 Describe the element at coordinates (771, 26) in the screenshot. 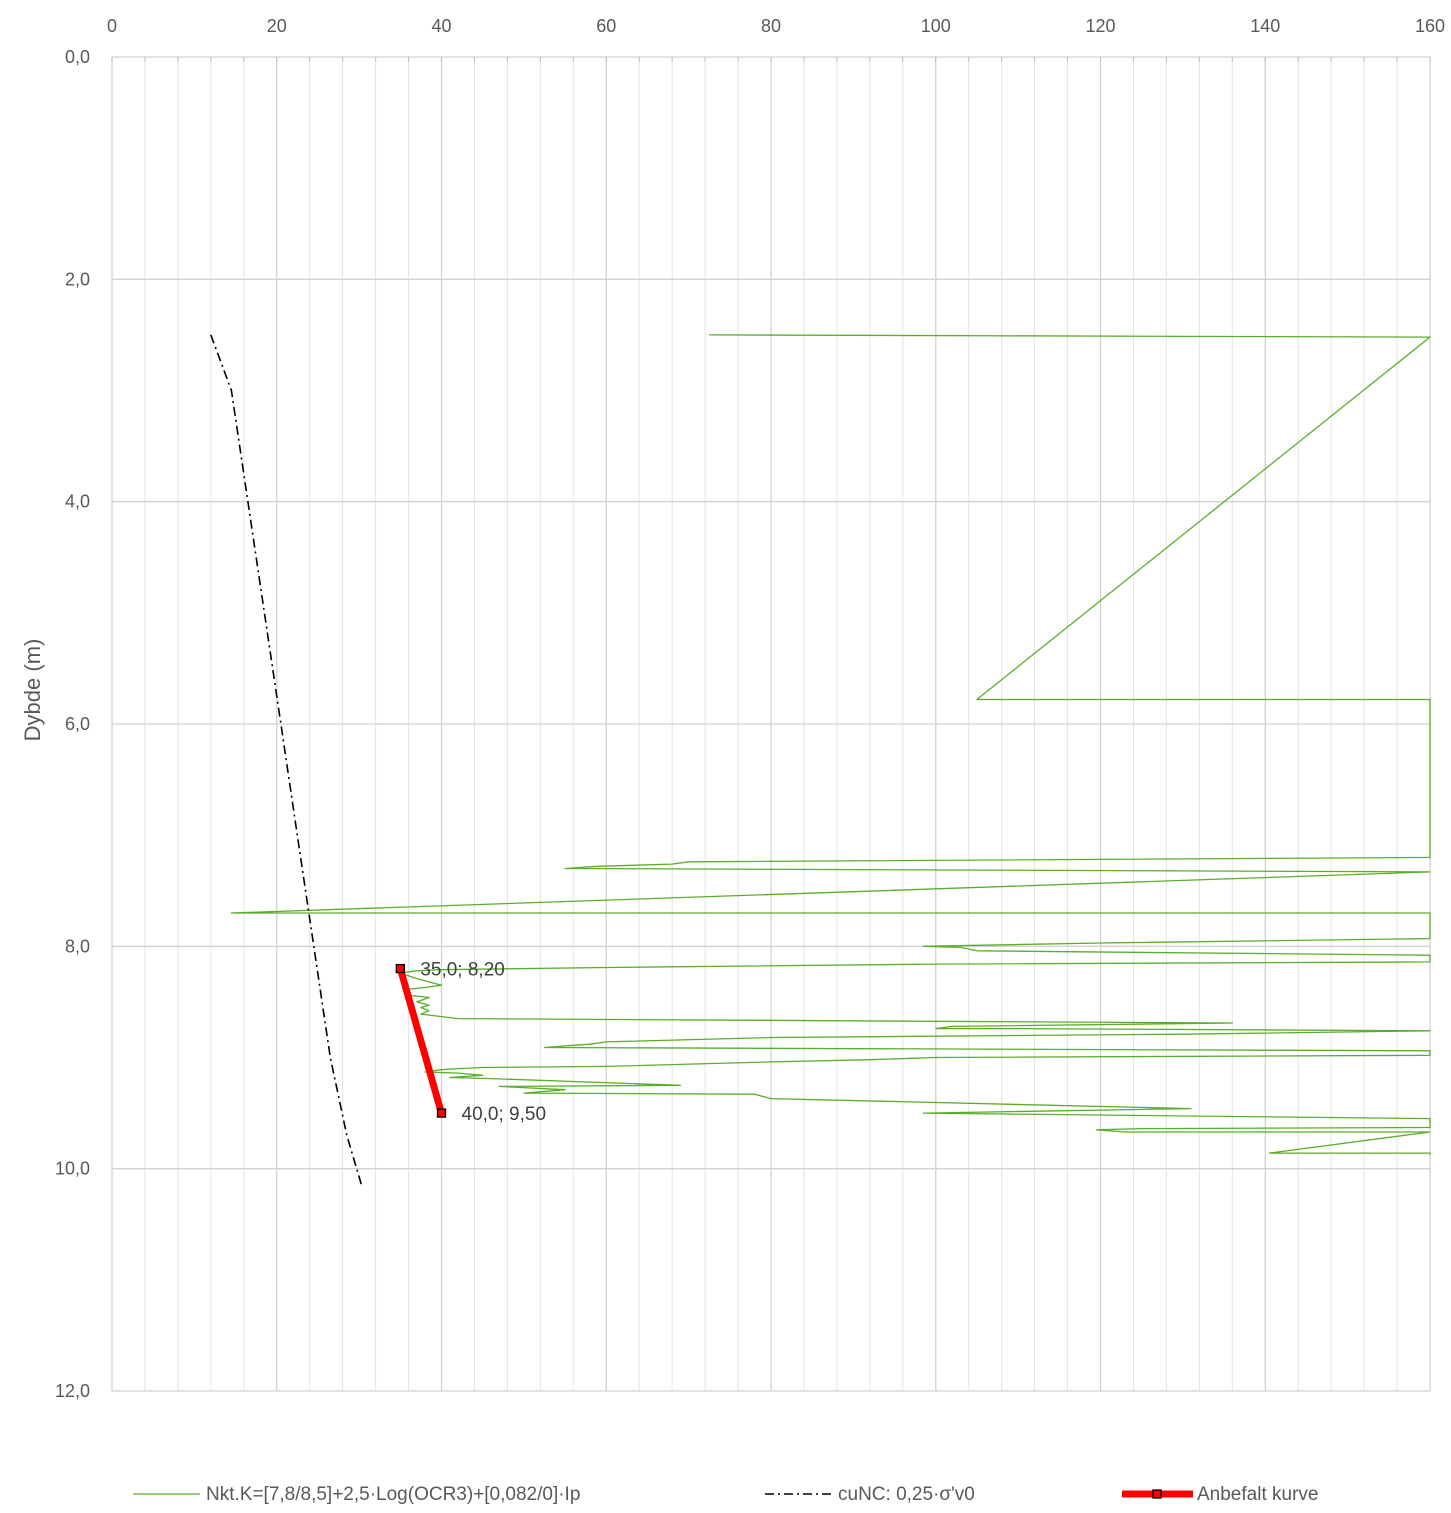

I see `x-tick-label: 80` at that location.